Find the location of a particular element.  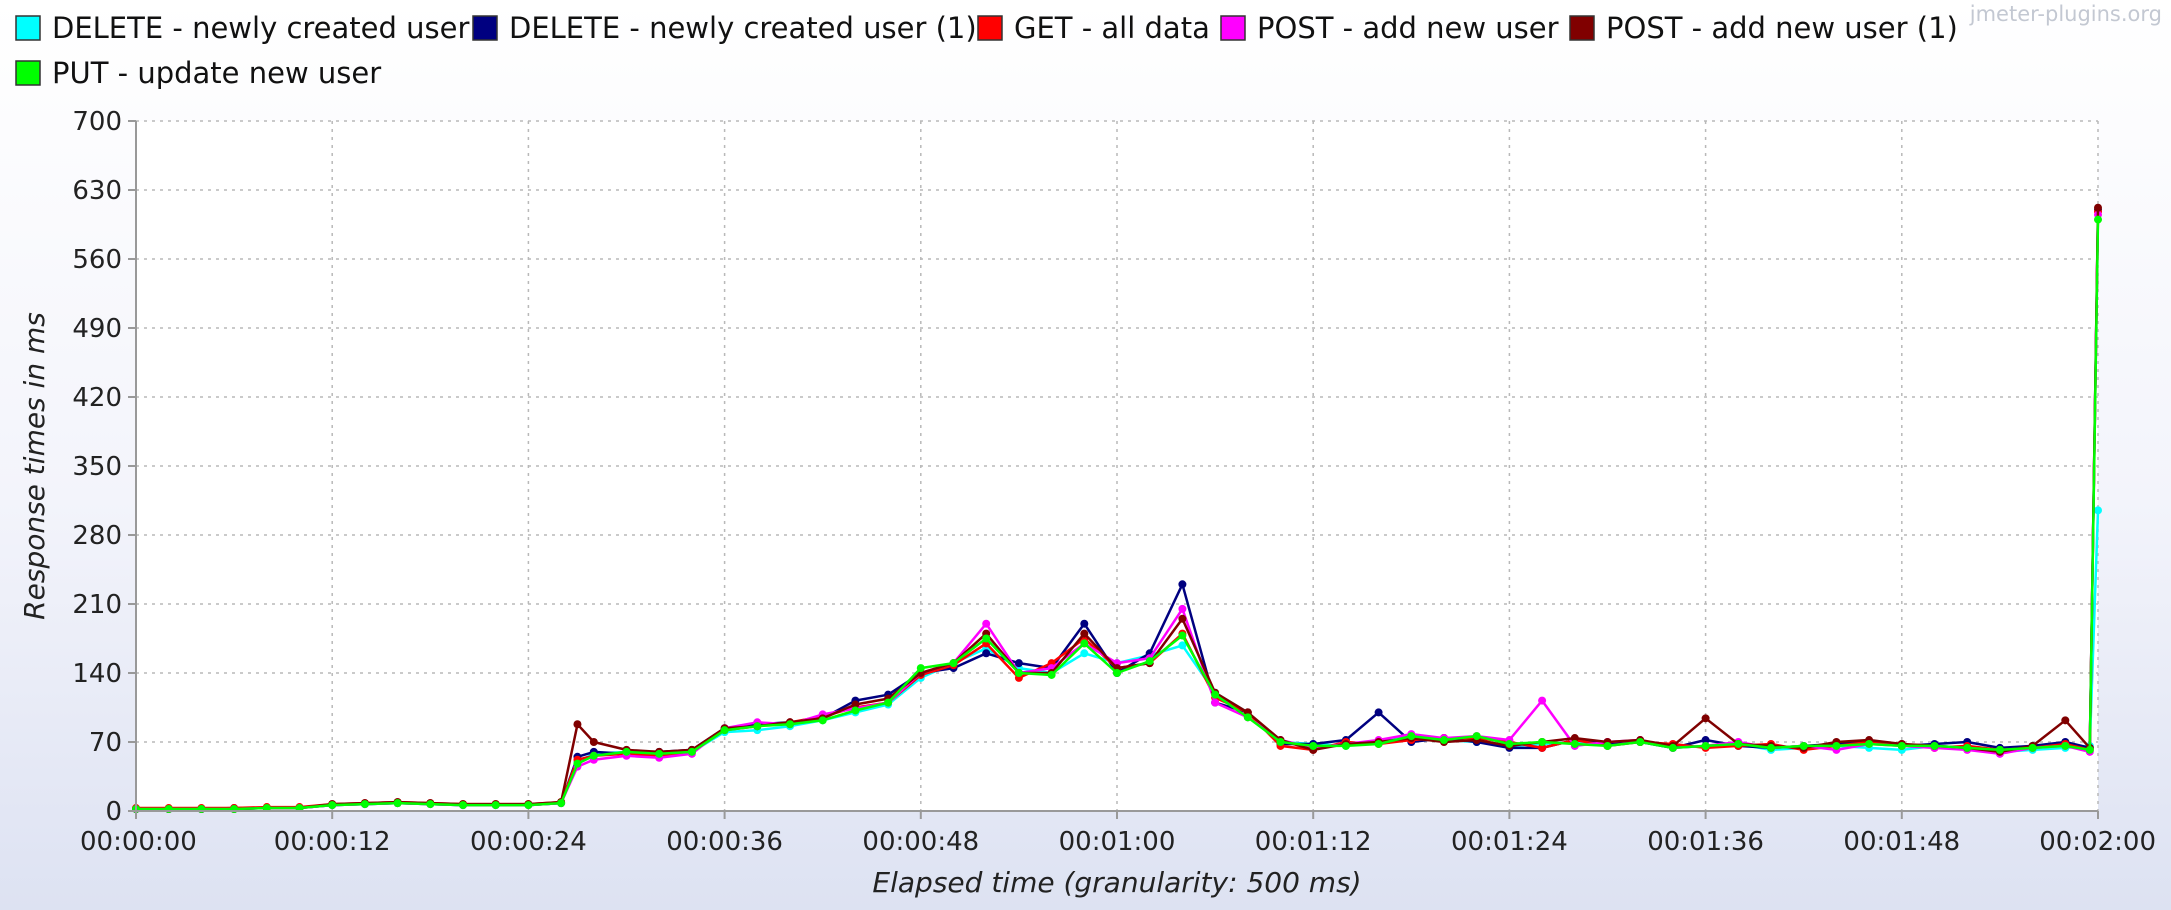

x-axis-label: Elapsed time (granularity: 500 ms) is located at coordinates (1116, 882).